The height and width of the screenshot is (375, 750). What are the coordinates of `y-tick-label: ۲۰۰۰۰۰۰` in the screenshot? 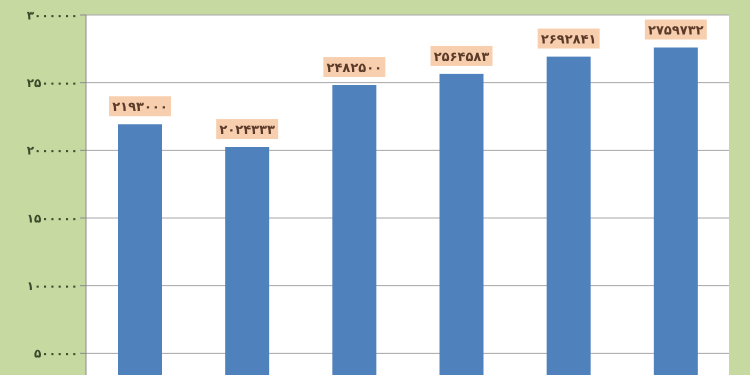 It's located at (52, 151).